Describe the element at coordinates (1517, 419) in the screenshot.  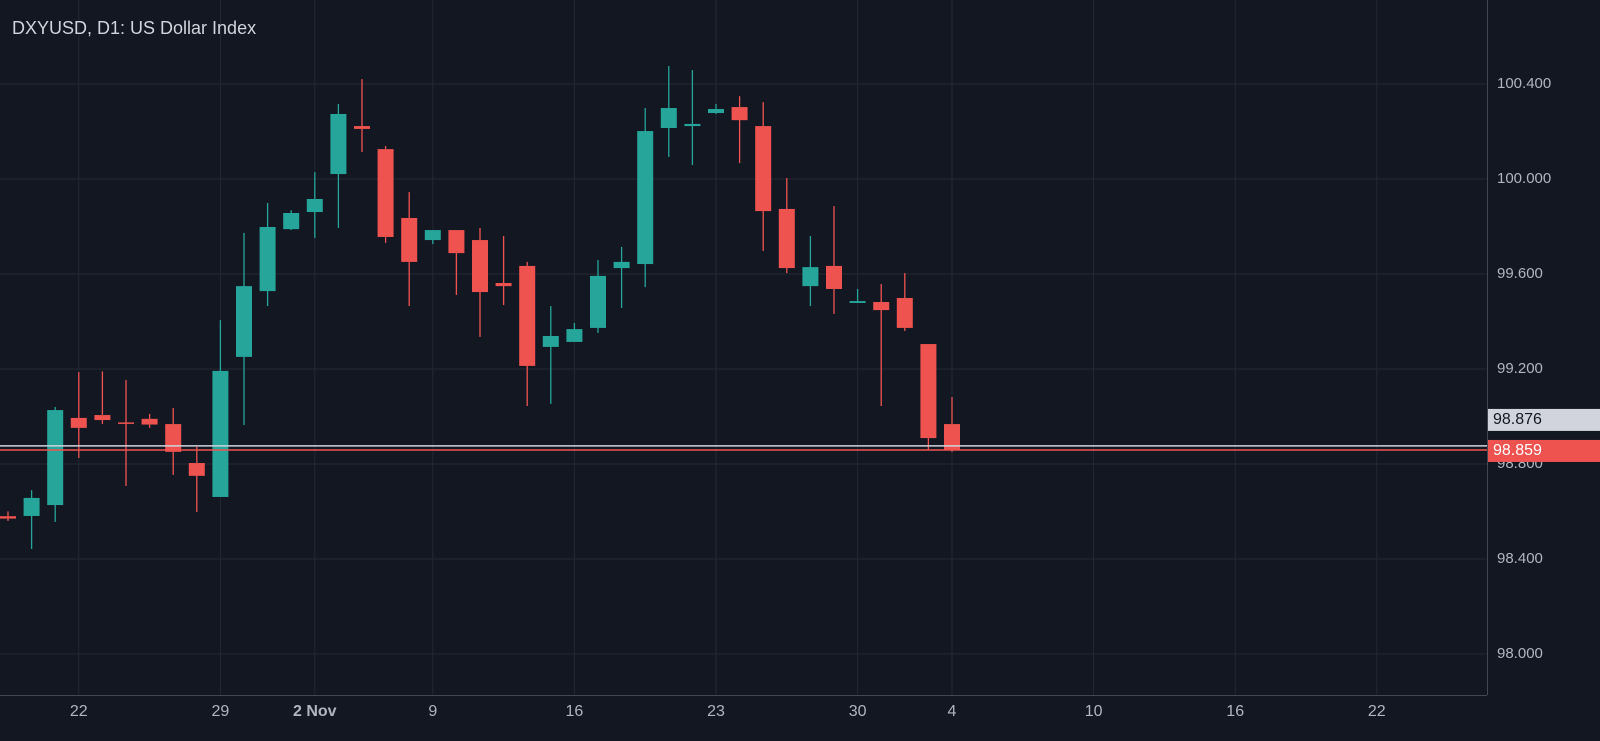
I see `price-label: 98.876` at that location.